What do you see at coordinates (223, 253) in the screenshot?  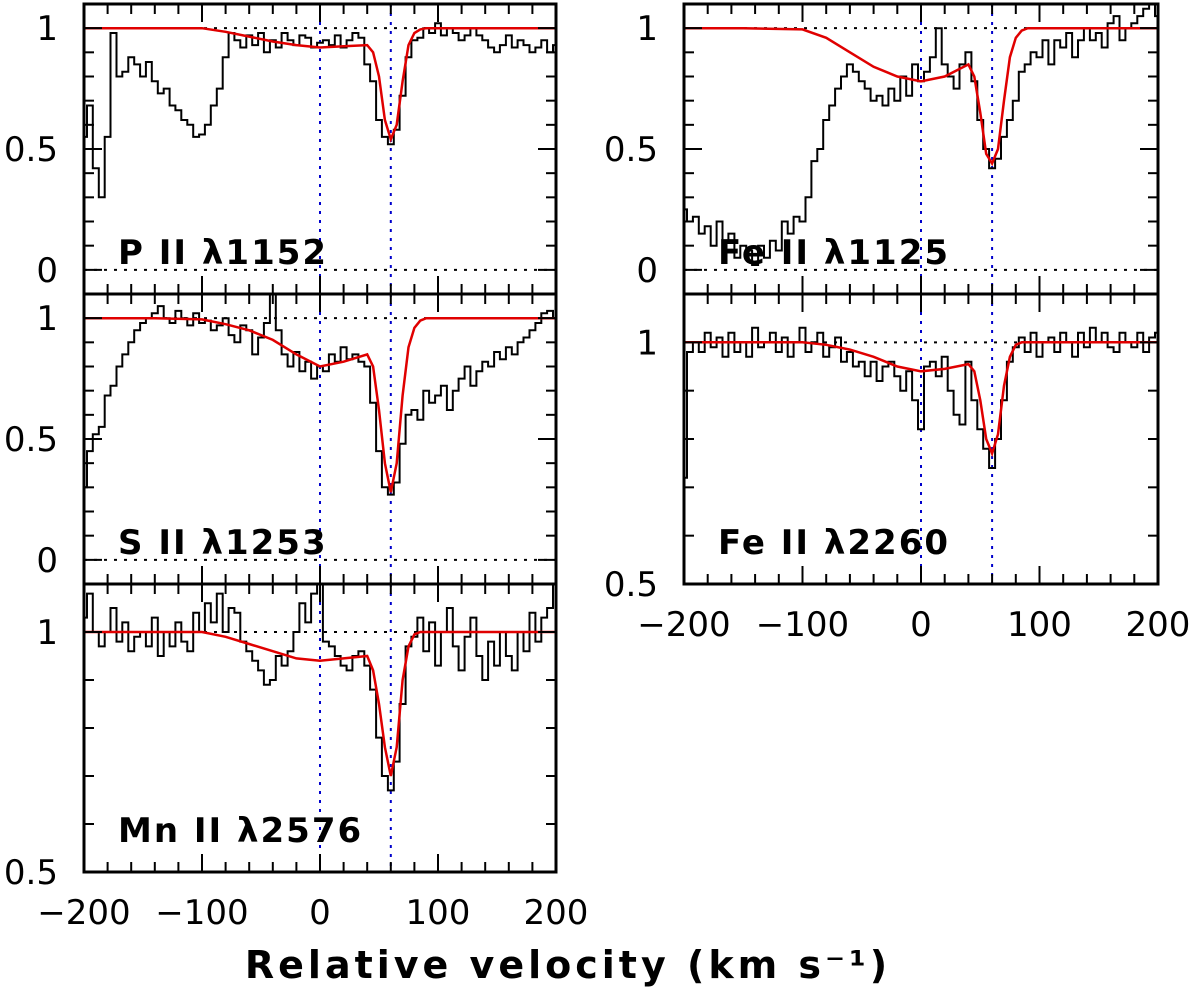 I see `ion-label: P II λ1152` at bounding box center [223, 253].